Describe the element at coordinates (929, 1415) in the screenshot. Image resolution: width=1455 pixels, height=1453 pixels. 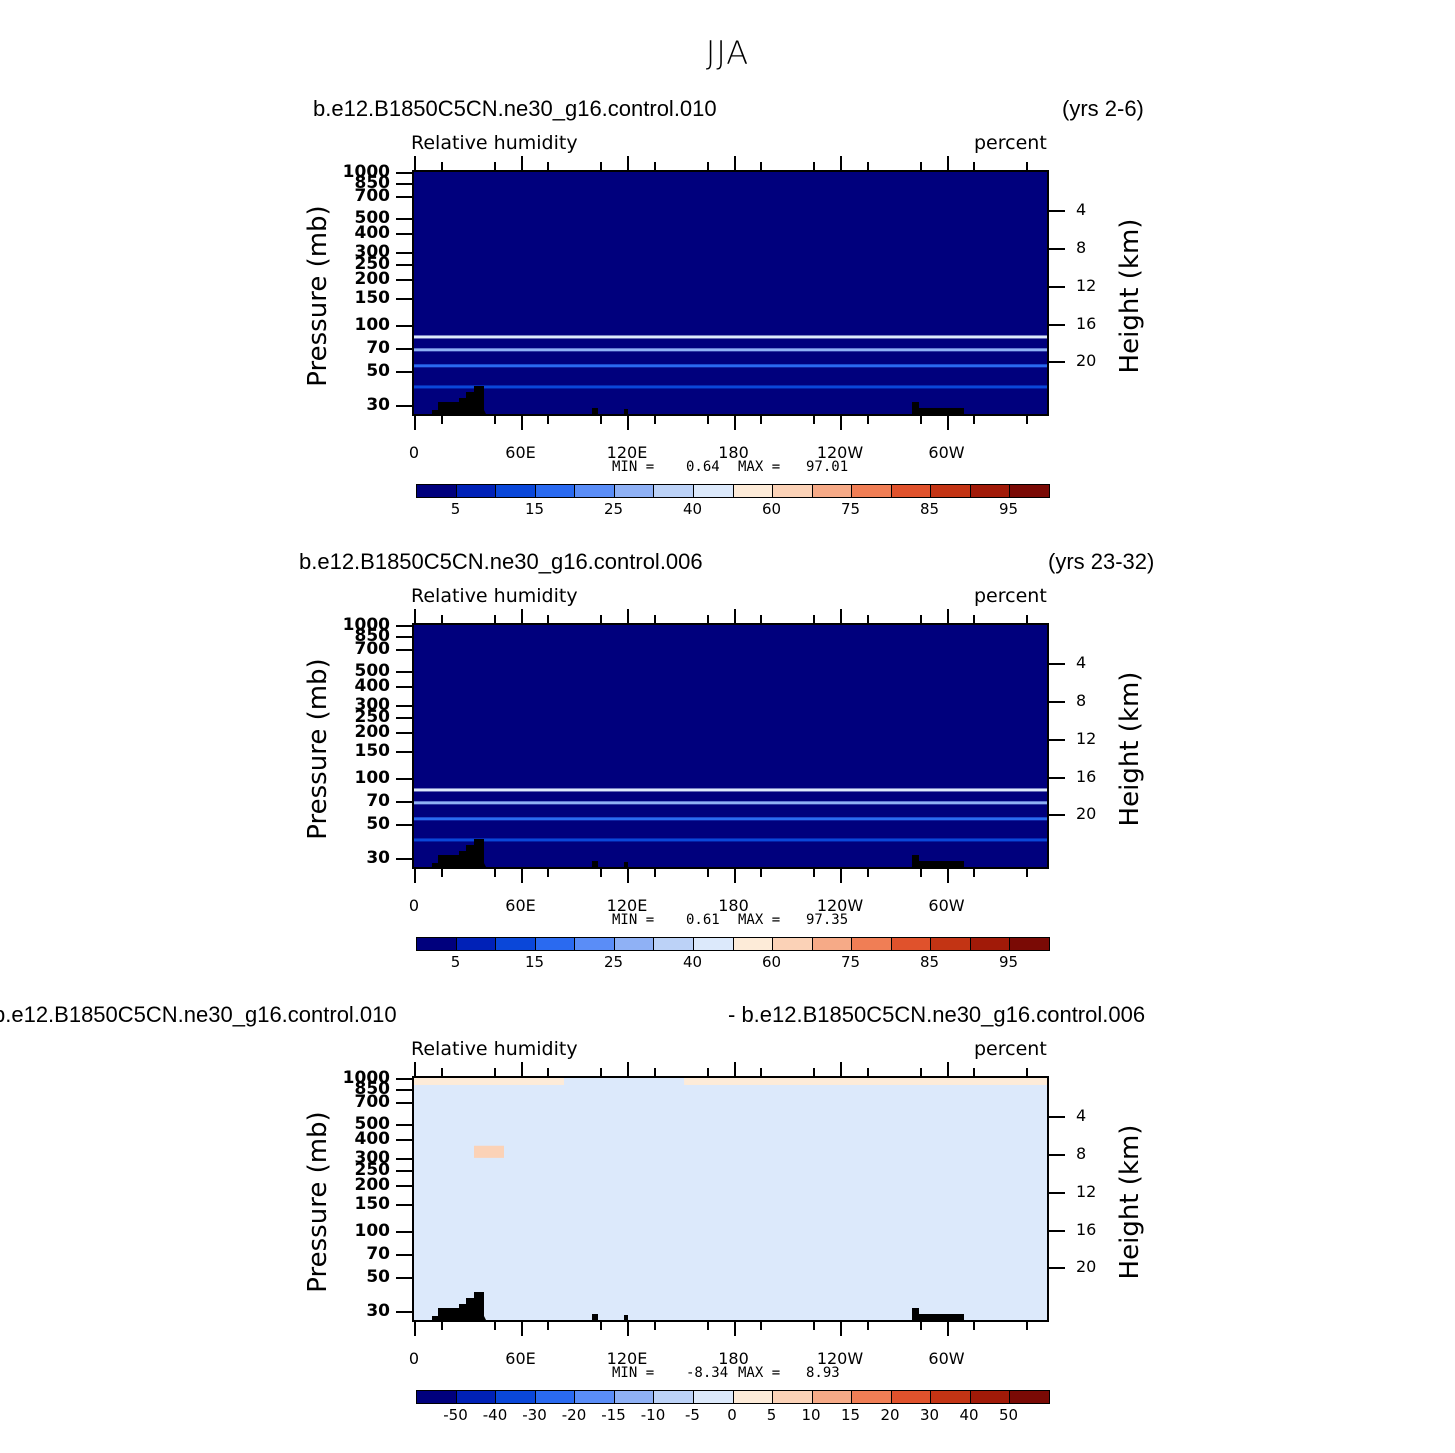
I see `colorbar-label: 30` at that location.